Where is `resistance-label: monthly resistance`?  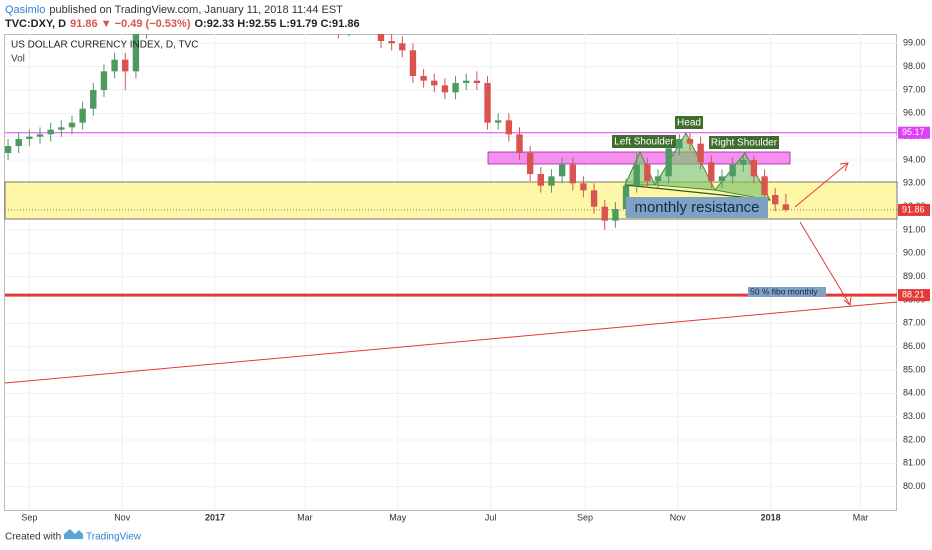
resistance-label: monthly resistance is located at coordinates (696, 207).